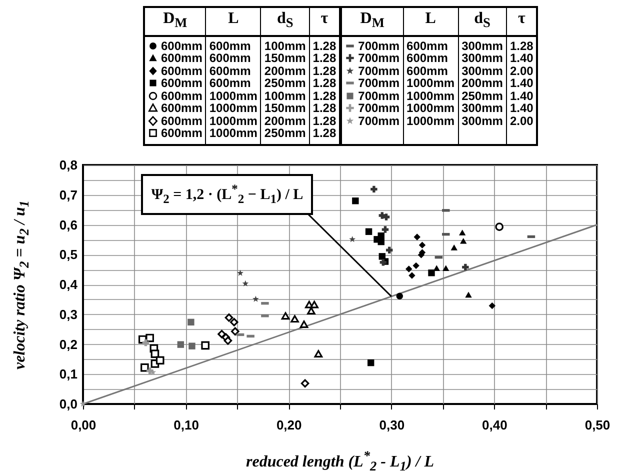  Describe the element at coordinates (445, 108) in the screenshot. I see `legend-label: 700mm 1000mm 300mm 1.40` at that location.